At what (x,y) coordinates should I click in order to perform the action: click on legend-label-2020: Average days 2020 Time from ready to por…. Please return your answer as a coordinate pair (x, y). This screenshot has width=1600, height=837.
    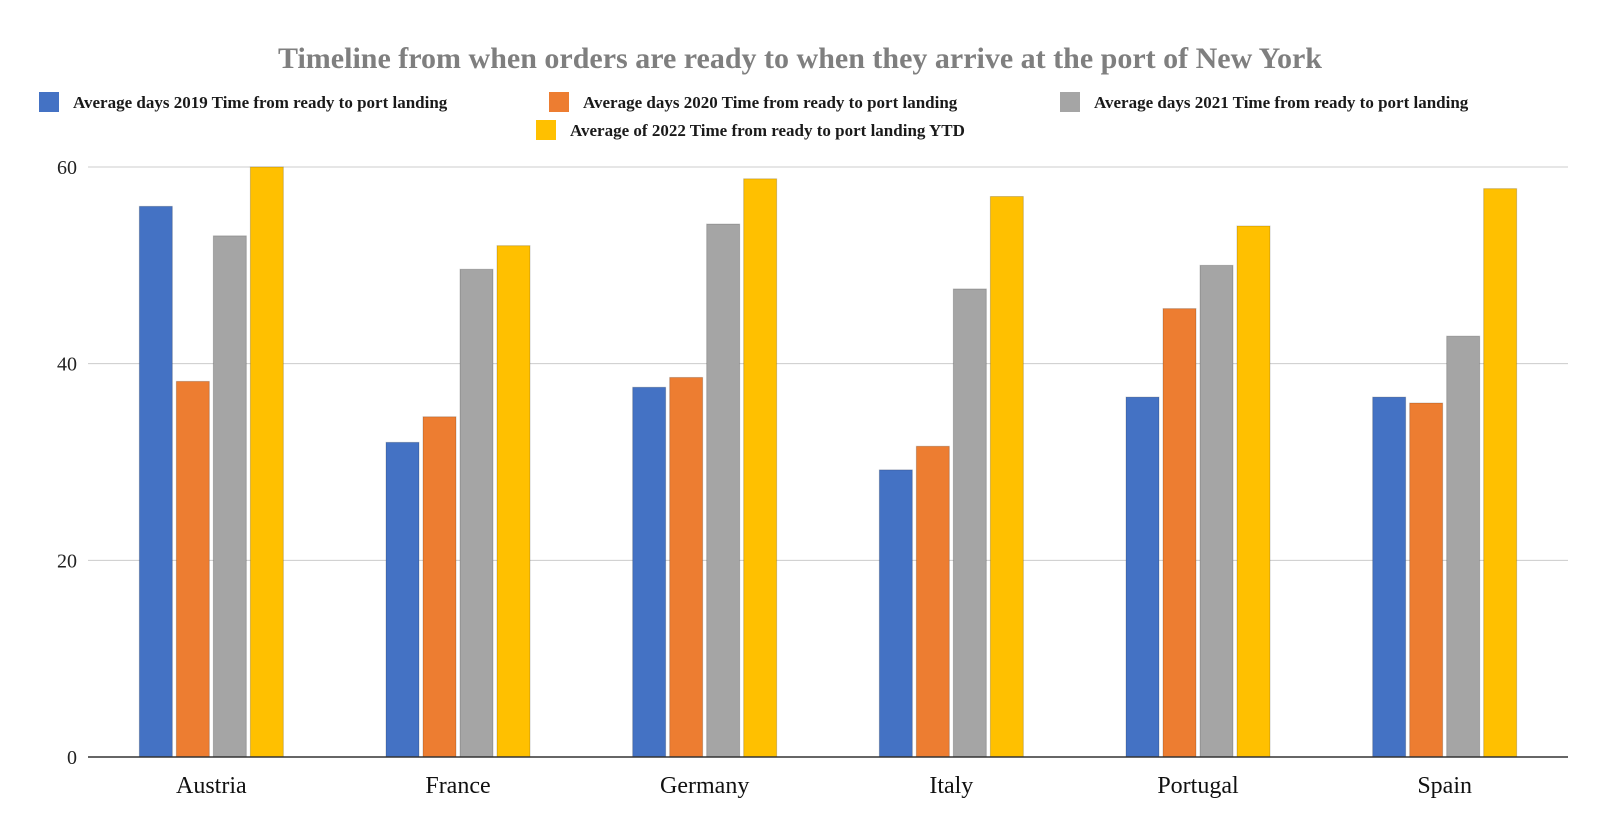
    Looking at the image, I should click on (770, 102).